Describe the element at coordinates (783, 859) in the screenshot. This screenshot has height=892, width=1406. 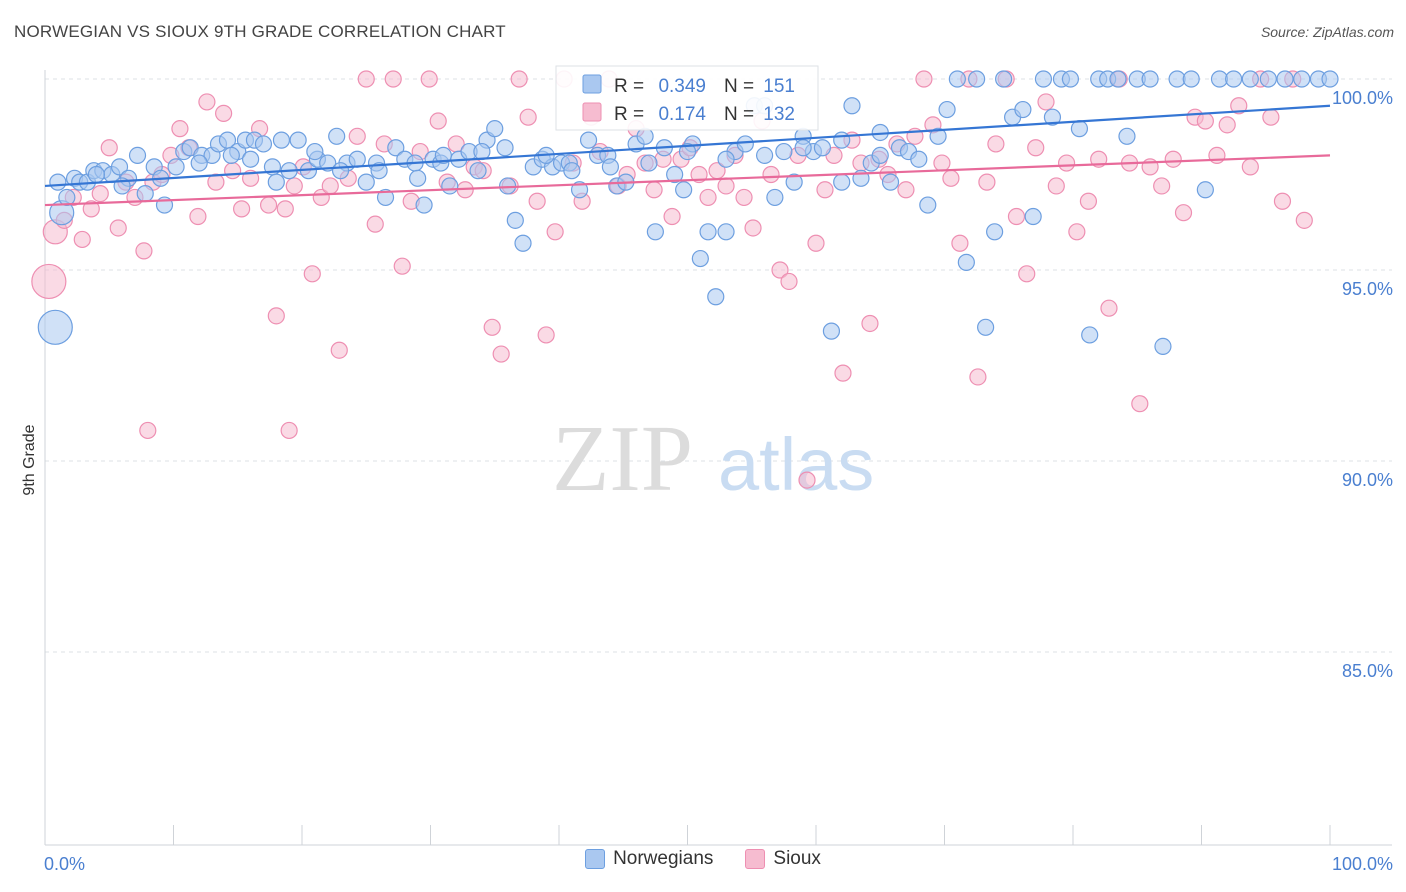
I see `legend-item-sioux: Sioux` at that location.